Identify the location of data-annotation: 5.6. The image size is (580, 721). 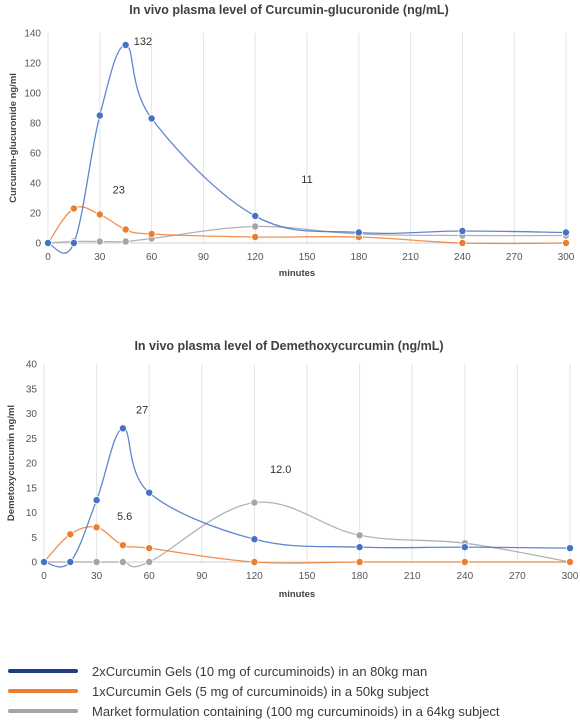
(124, 517).